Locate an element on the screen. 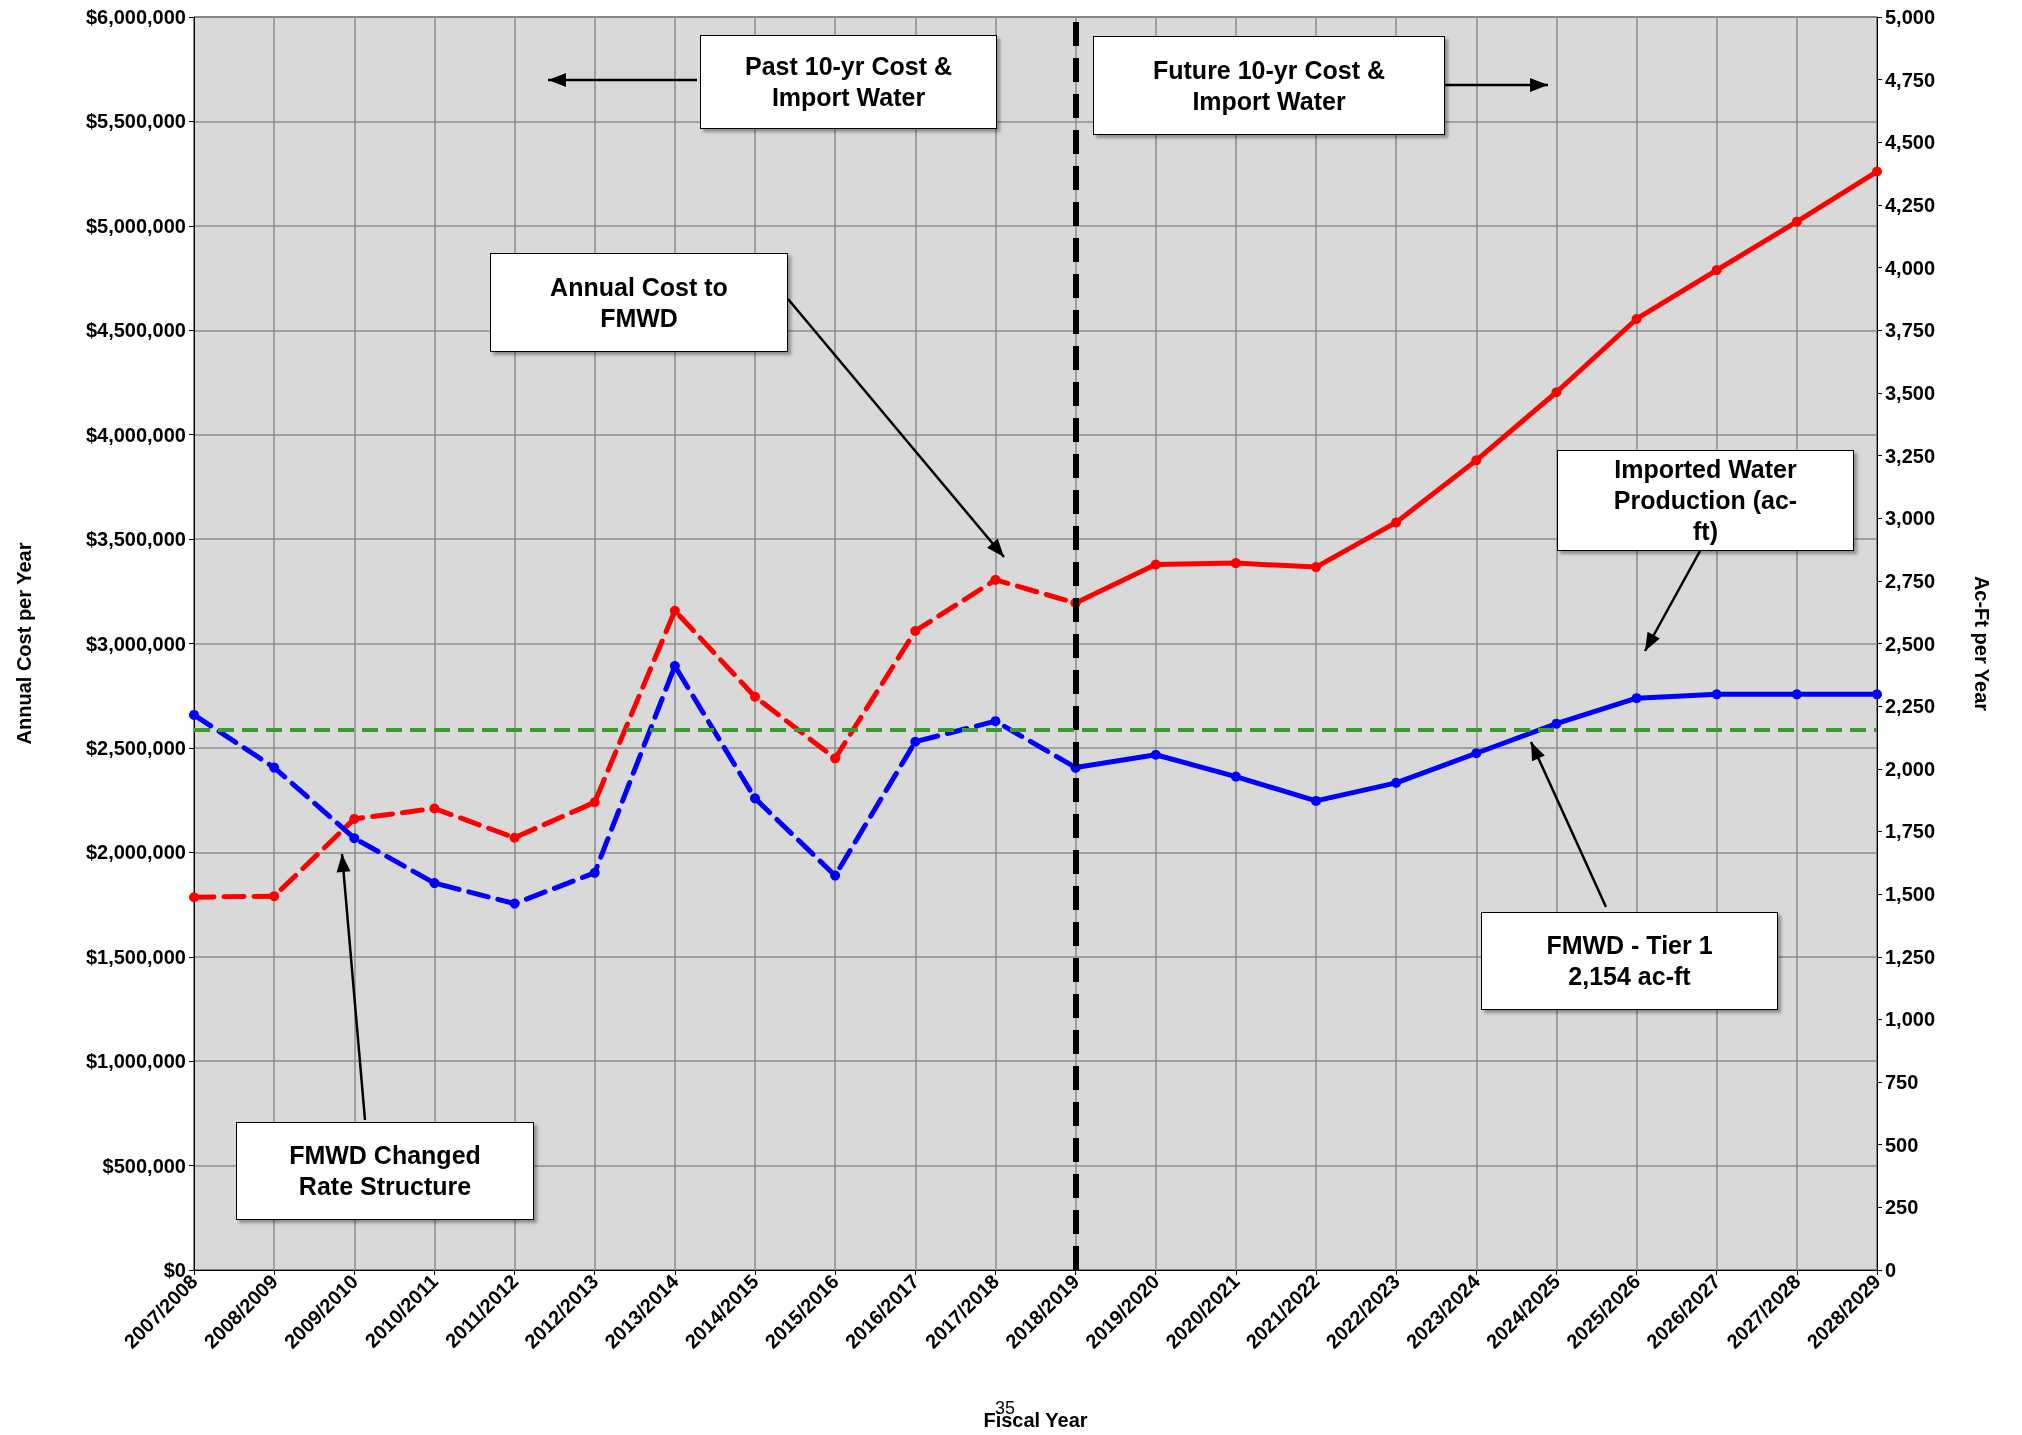 Image resolution: width=2022 pixels, height=1435 pixels. callout-box: FMWD - Tier 1 2,154 ac-ft is located at coordinates (1629, 961).